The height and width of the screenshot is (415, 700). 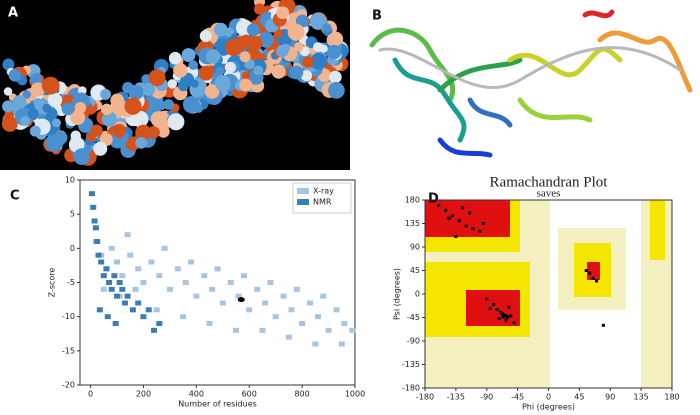 I want to click on x-tick-label: 0, so click(x=548, y=397).